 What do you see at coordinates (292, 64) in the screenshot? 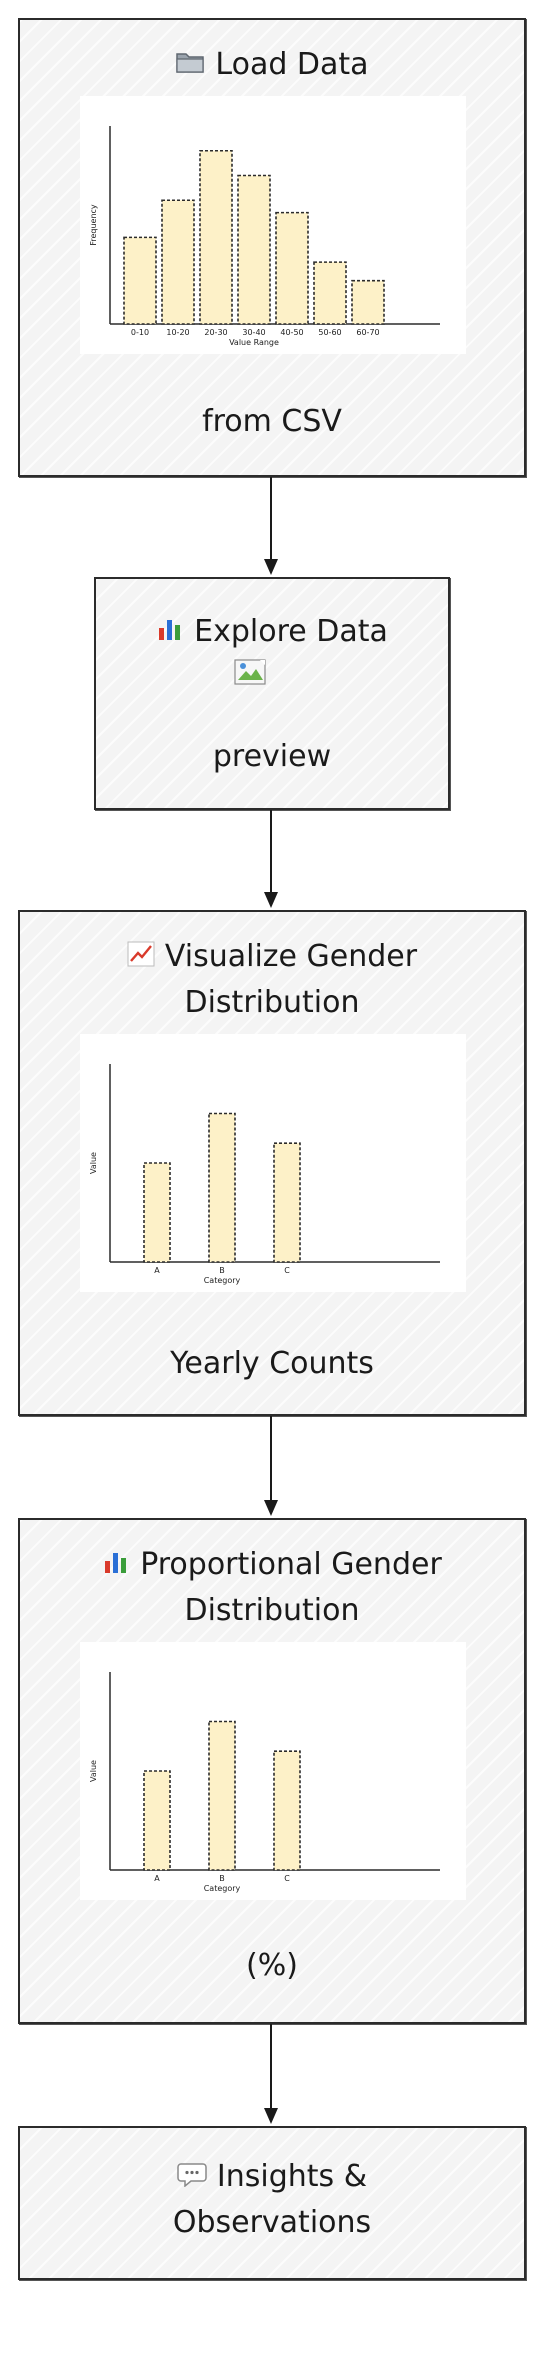
I see `node-title-line: Load Data` at bounding box center [292, 64].